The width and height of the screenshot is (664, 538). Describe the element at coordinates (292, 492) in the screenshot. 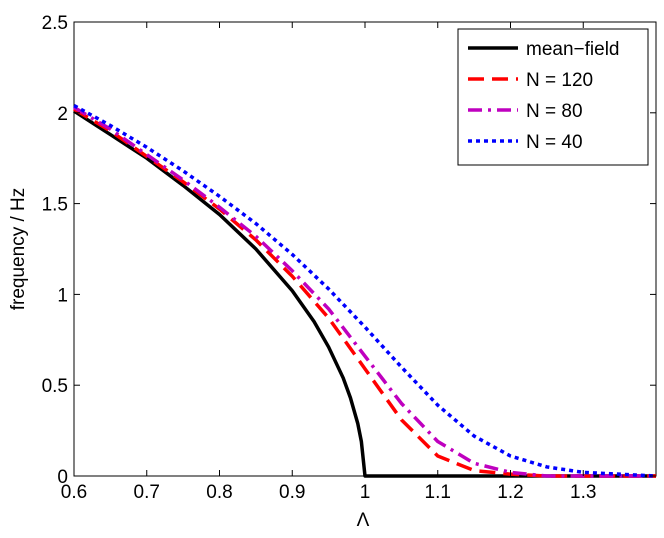

I see `x-tick-label: 0.9` at that location.